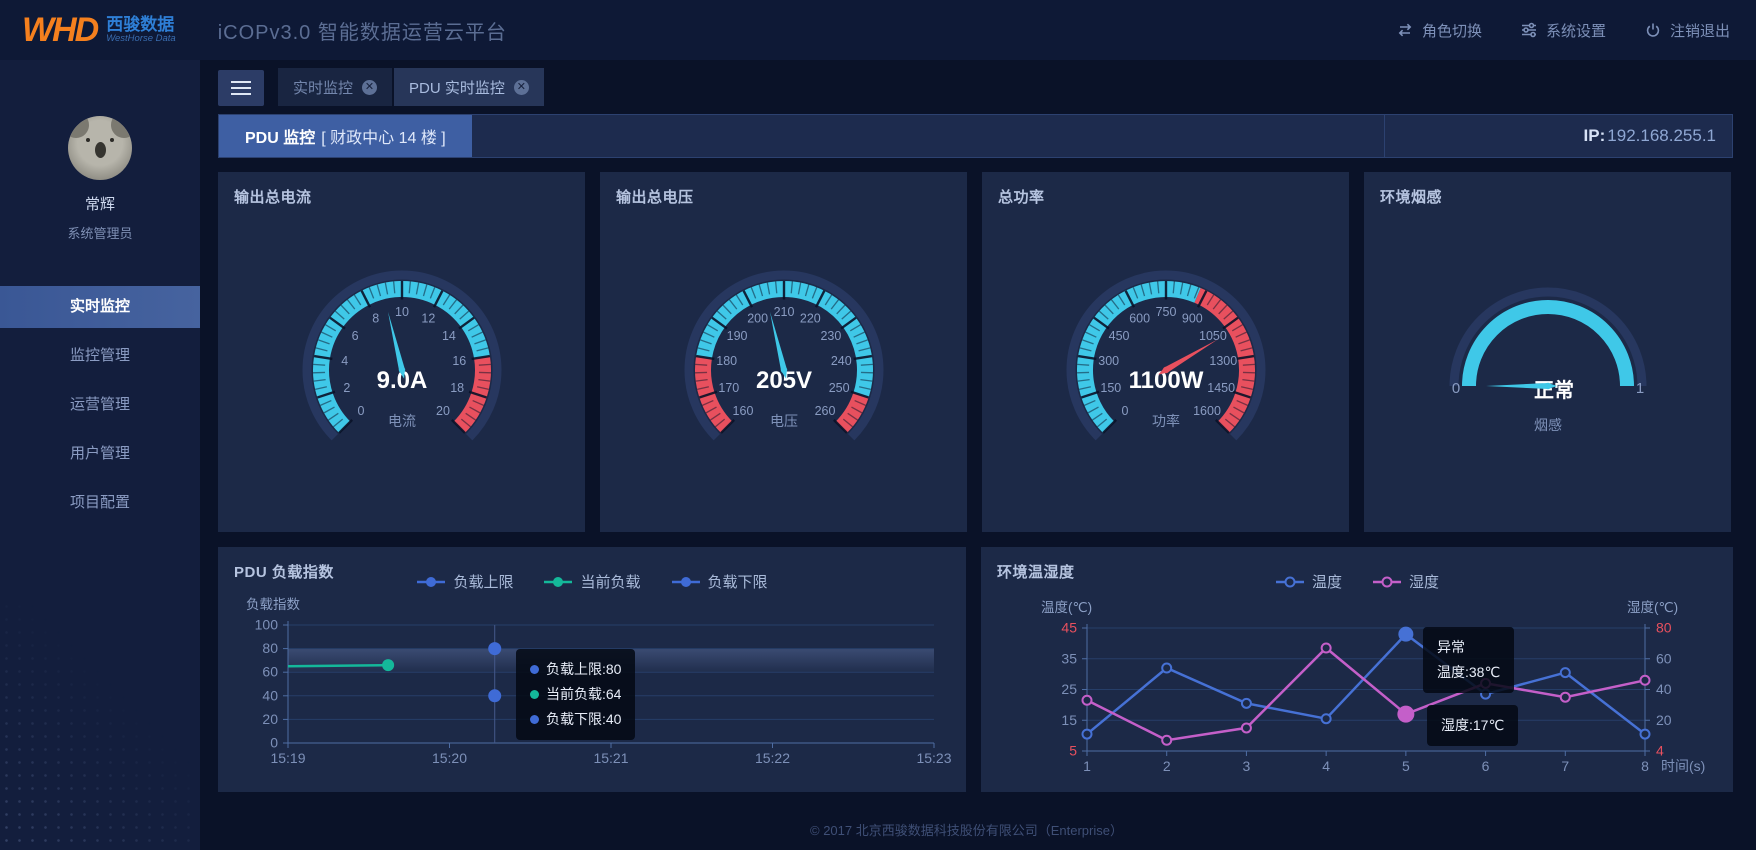  What do you see at coordinates (99, 355) in the screenshot?
I see `sidebar-item: 监控管理` at bounding box center [99, 355].